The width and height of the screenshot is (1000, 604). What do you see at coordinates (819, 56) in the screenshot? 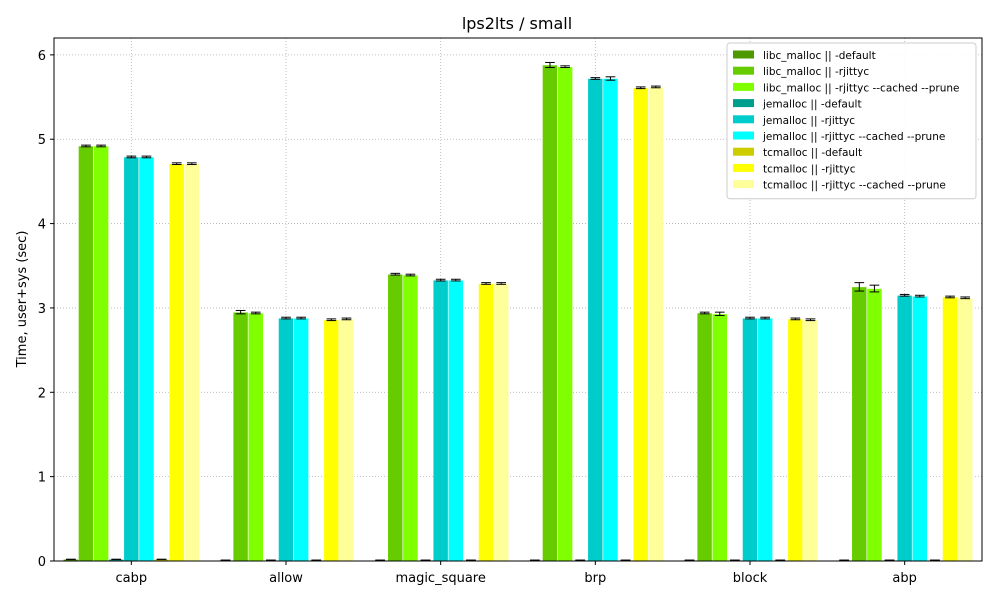
I see `legend-label: libc_malloc || -default` at bounding box center [819, 56].